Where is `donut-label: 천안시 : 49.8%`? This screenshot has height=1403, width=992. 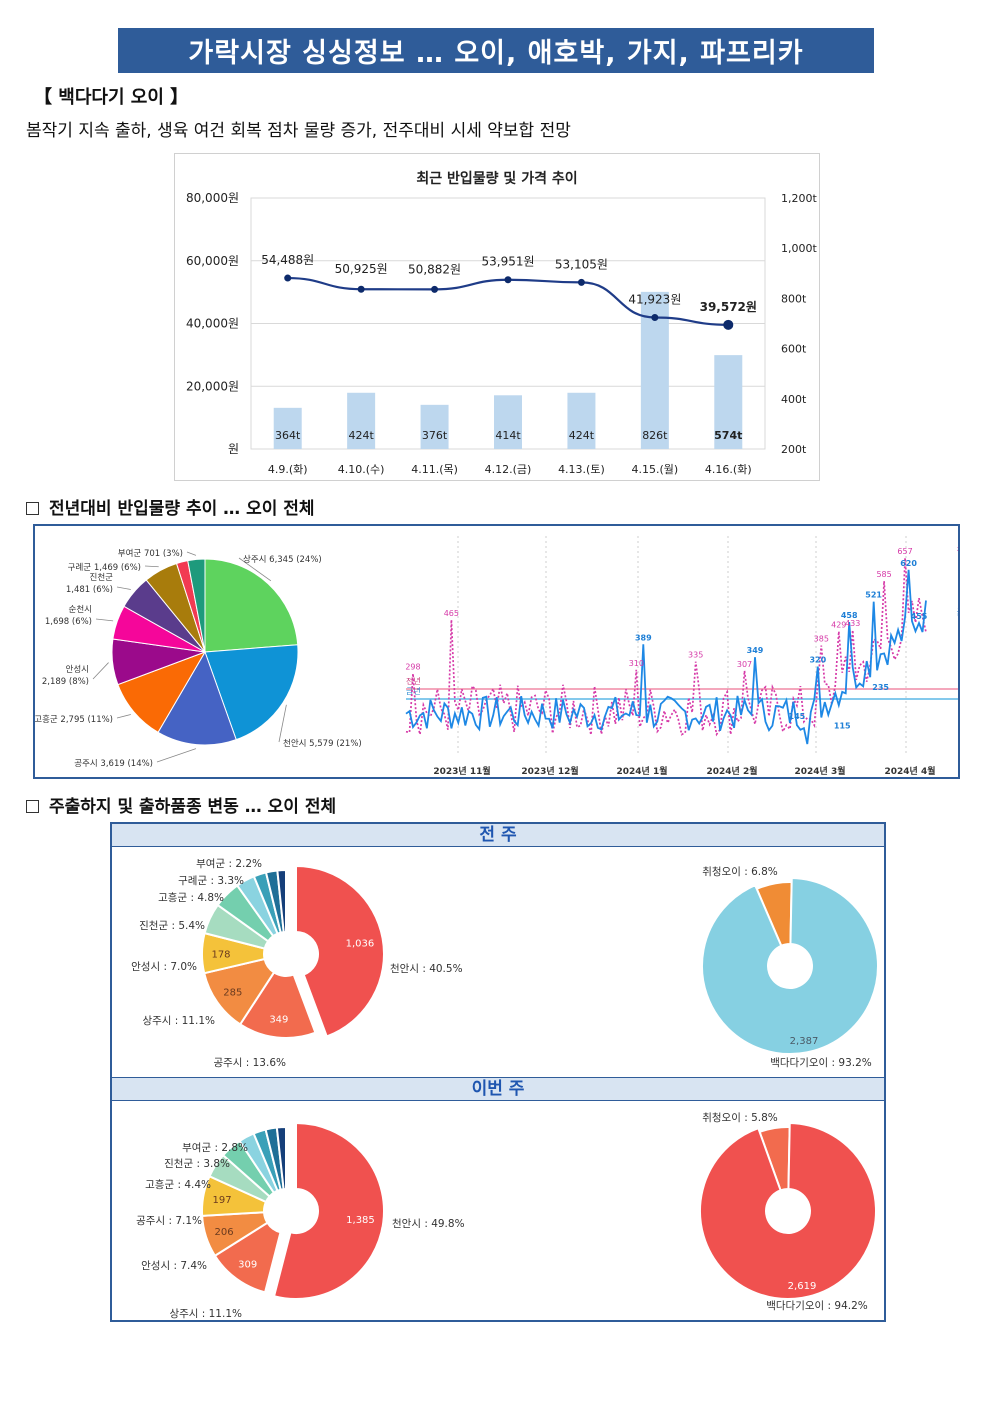 donut-label: 천안시 : 49.8% is located at coordinates (428, 1224).